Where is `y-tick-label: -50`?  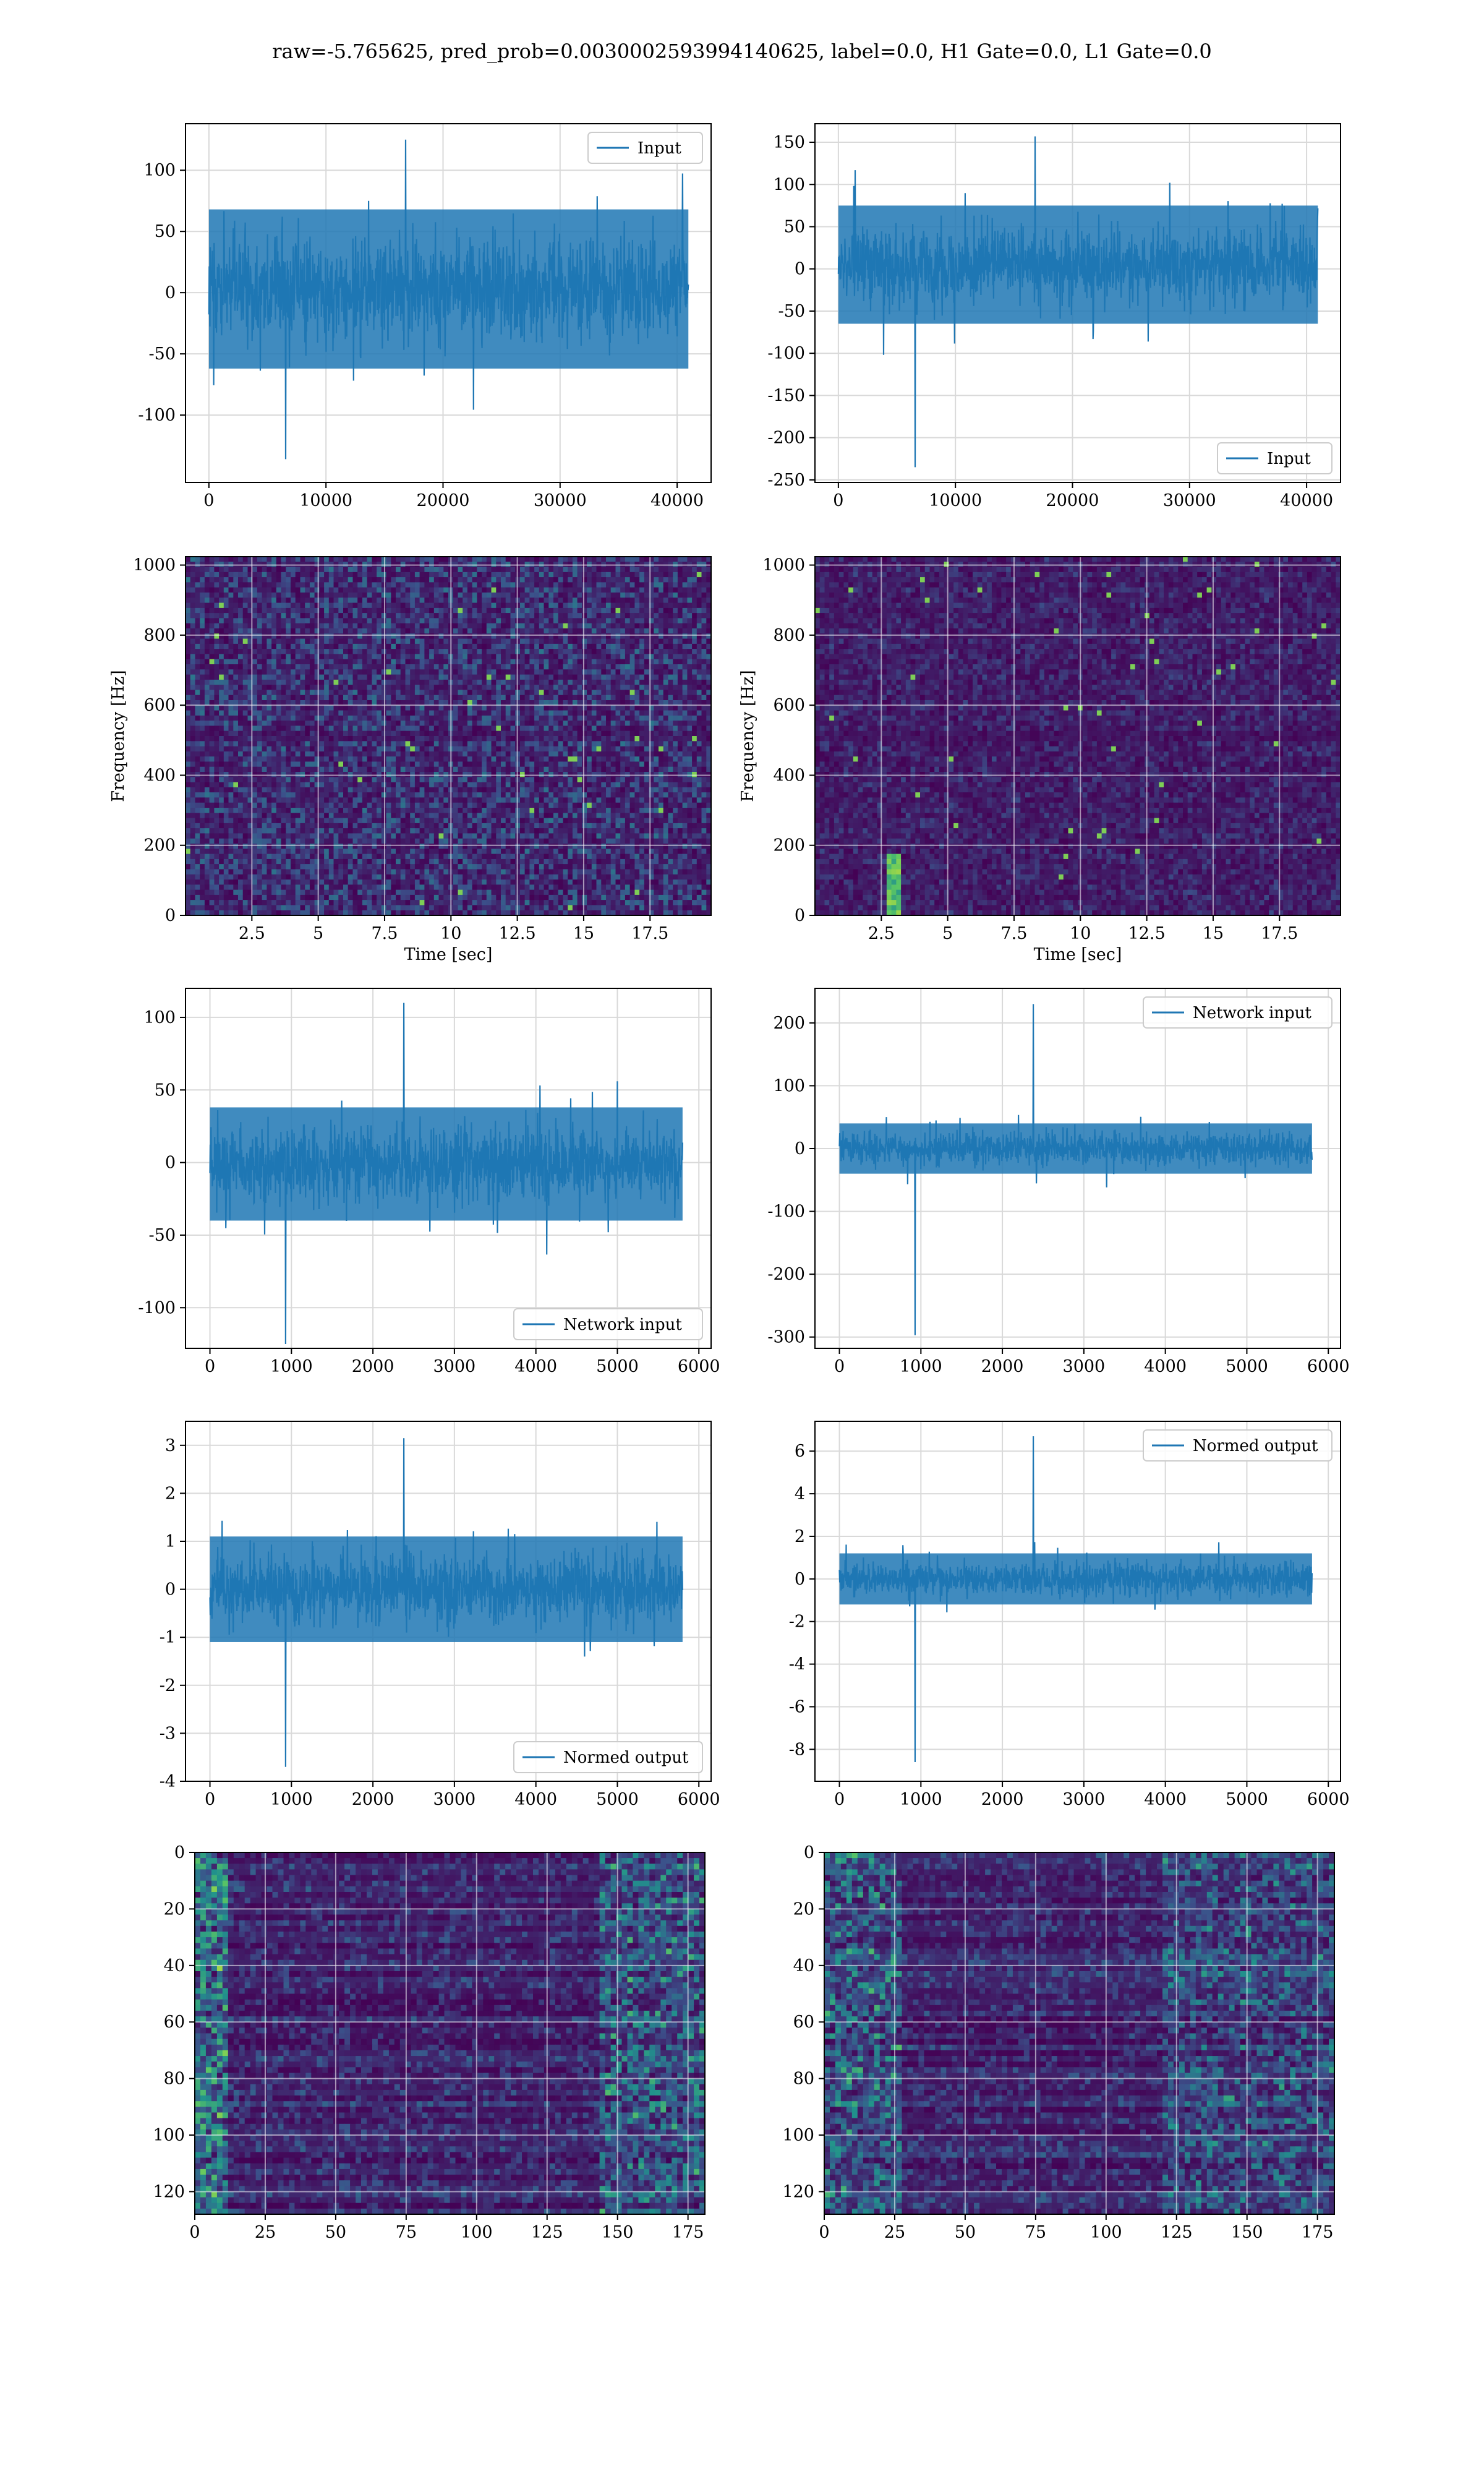 y-tick-label: -50 is located at coordinates (791, 311).